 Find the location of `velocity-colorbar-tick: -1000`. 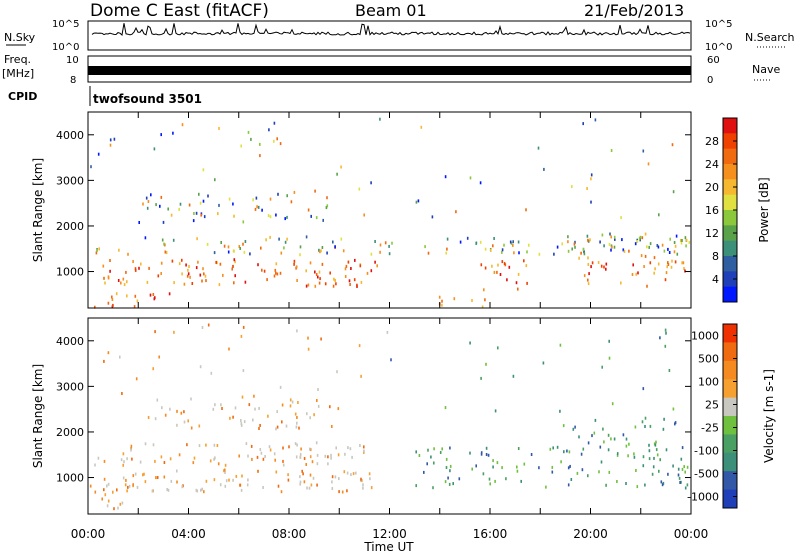

velocity-colorbar-tick: -1000 is located at coordinates (703, 497).